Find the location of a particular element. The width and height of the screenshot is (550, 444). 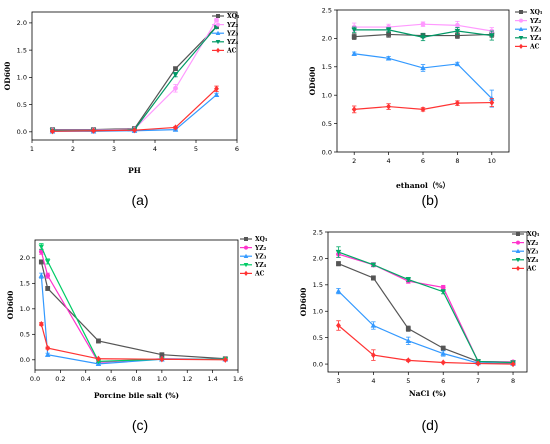

y-tick-label: 2.0 is located at coordinates (25, 258).